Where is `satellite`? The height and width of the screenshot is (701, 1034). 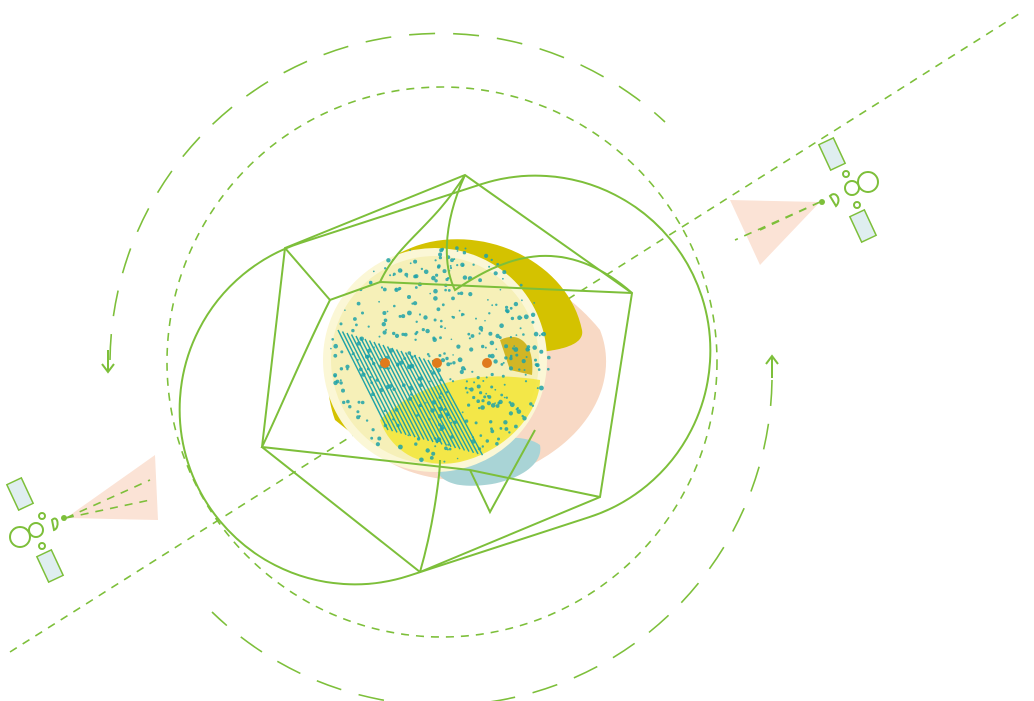 satellite is located at coordinates (81, 519).